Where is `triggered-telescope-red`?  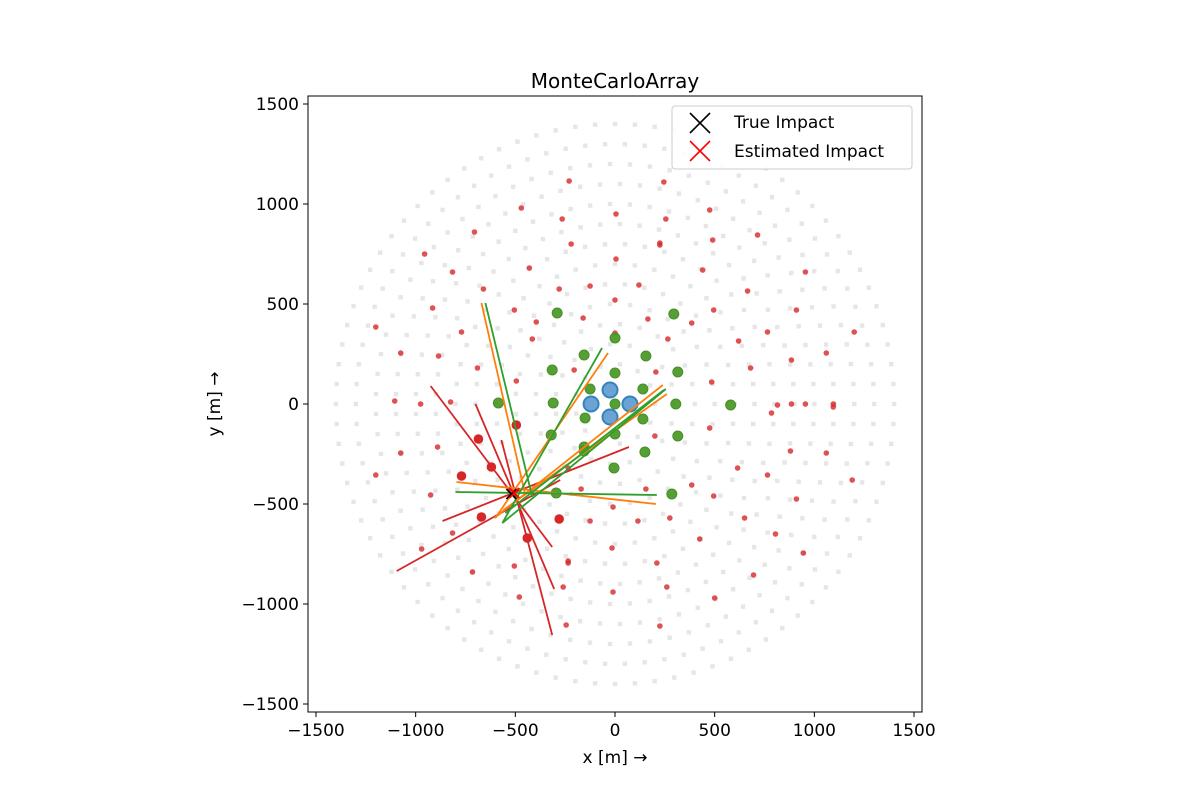
triggered-telescope-red is located at coordinates (559, 519).